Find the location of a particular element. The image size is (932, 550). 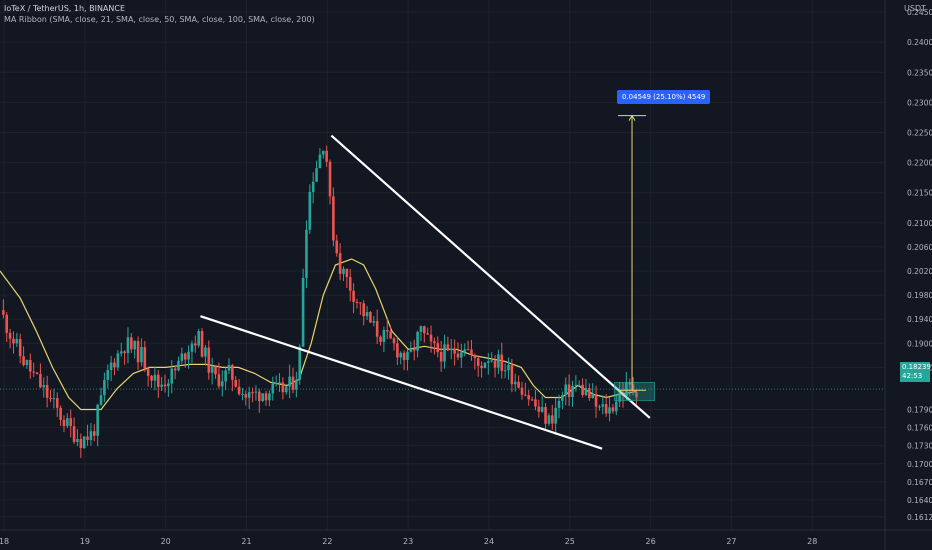

symbol-title: IoTeX / TetherUS, 1h, BINANCE is located at coordinates (65, 8).